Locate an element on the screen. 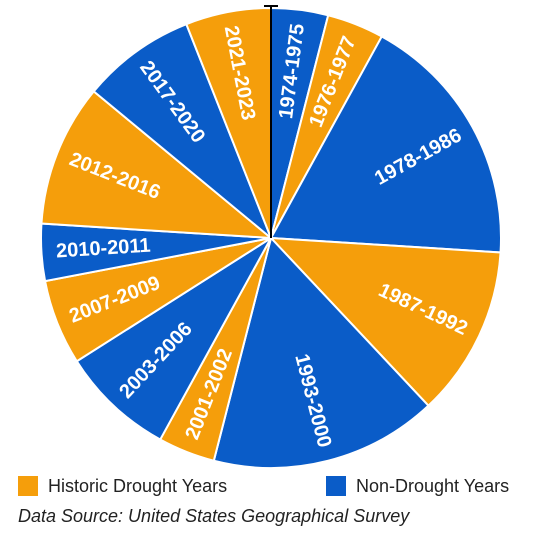  legend-swatch-non-drought is located at coordinates (336, 486).